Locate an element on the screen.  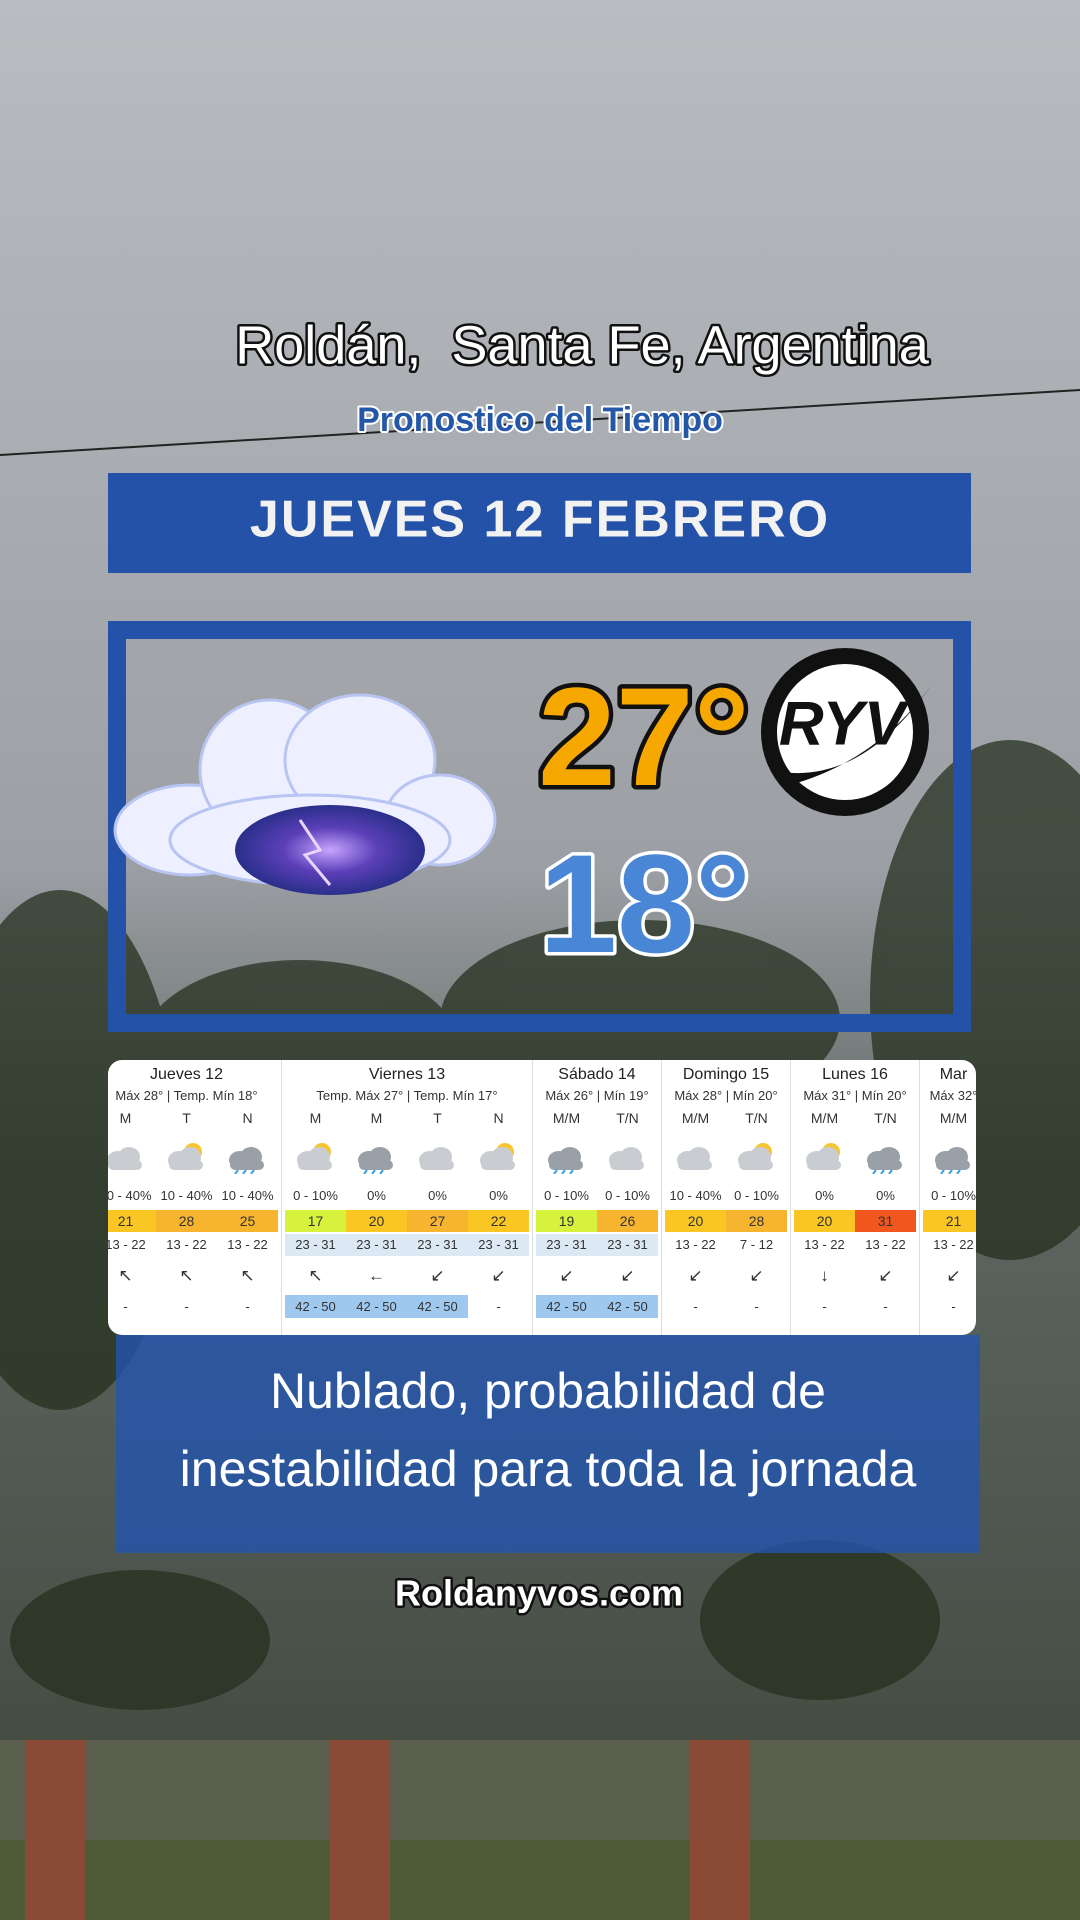
day-name: Viernes 13 is located at coordinates (407, 1074).